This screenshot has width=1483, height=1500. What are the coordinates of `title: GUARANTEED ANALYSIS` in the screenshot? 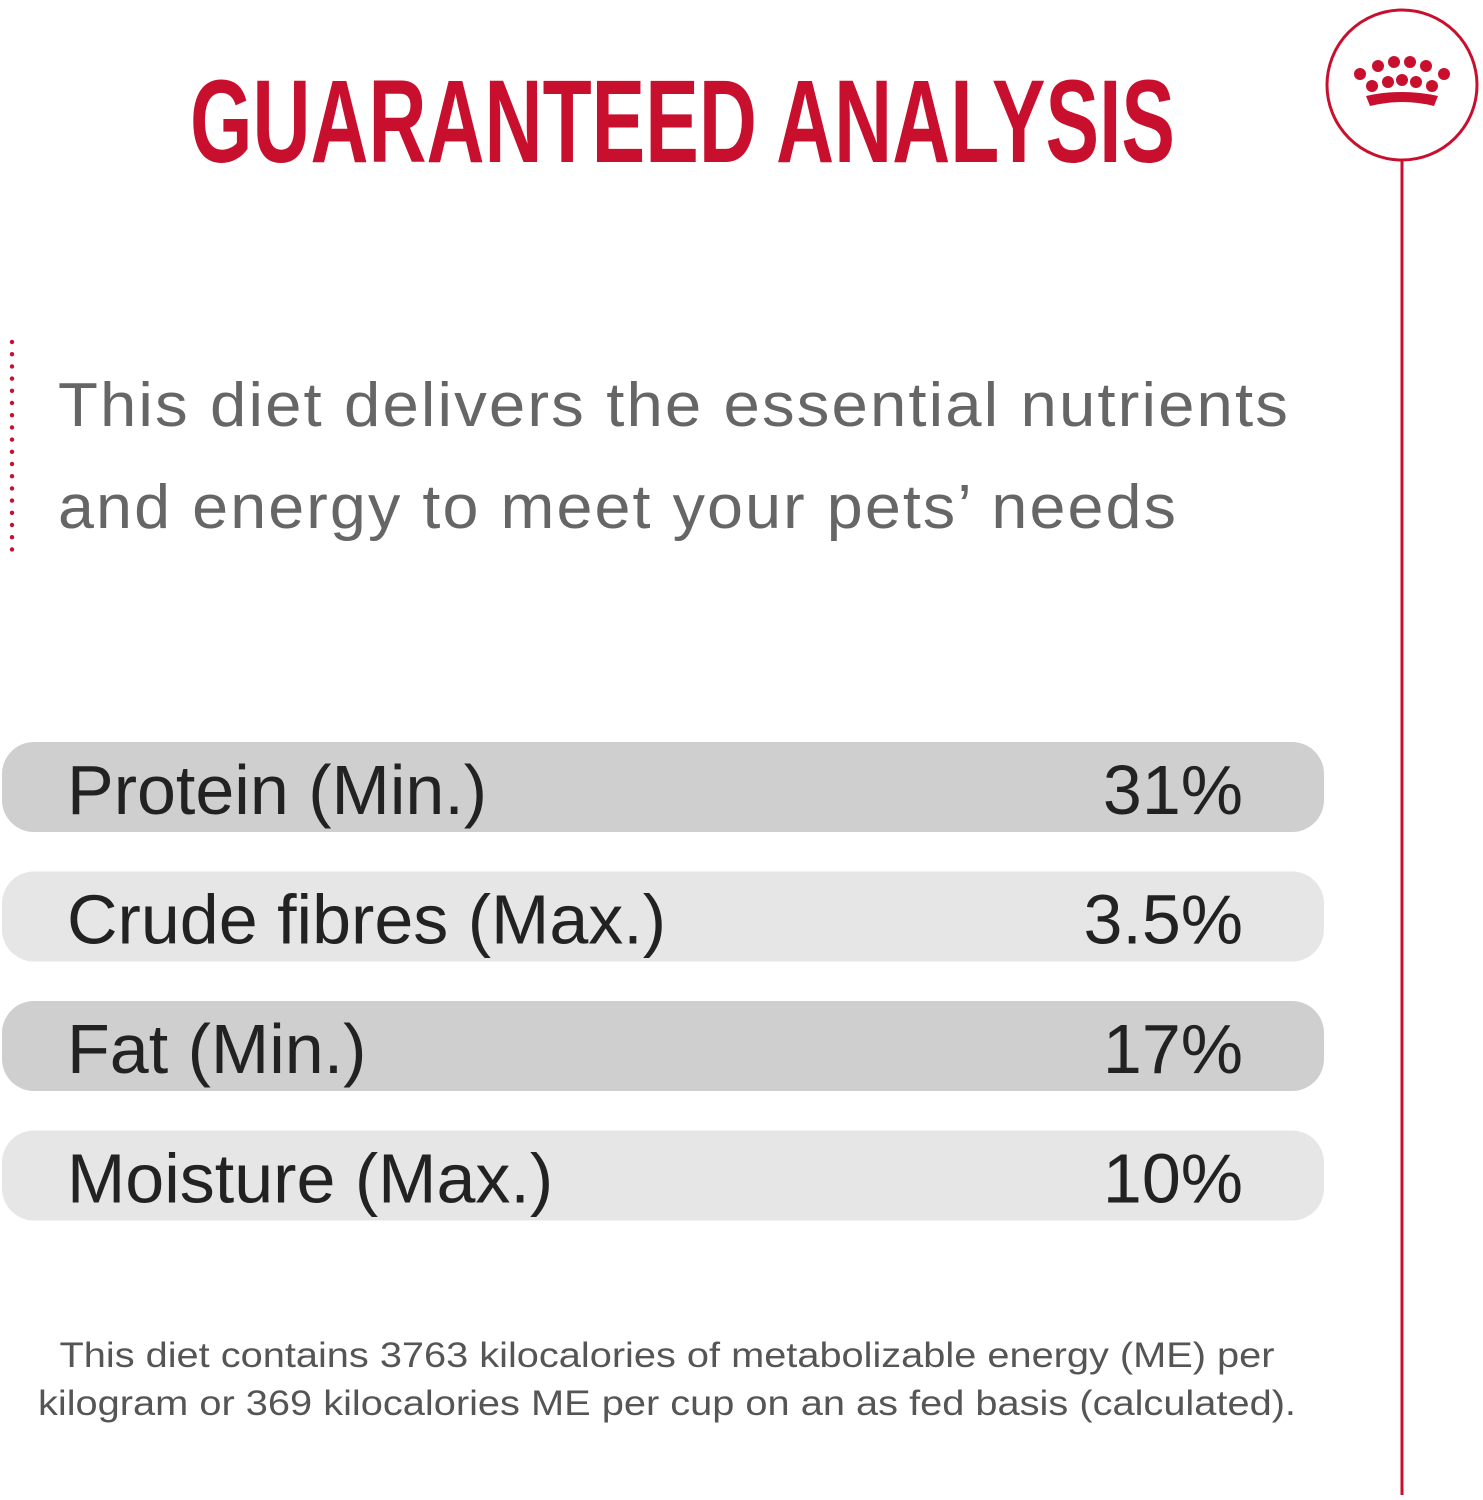 It's located at (682, 122).